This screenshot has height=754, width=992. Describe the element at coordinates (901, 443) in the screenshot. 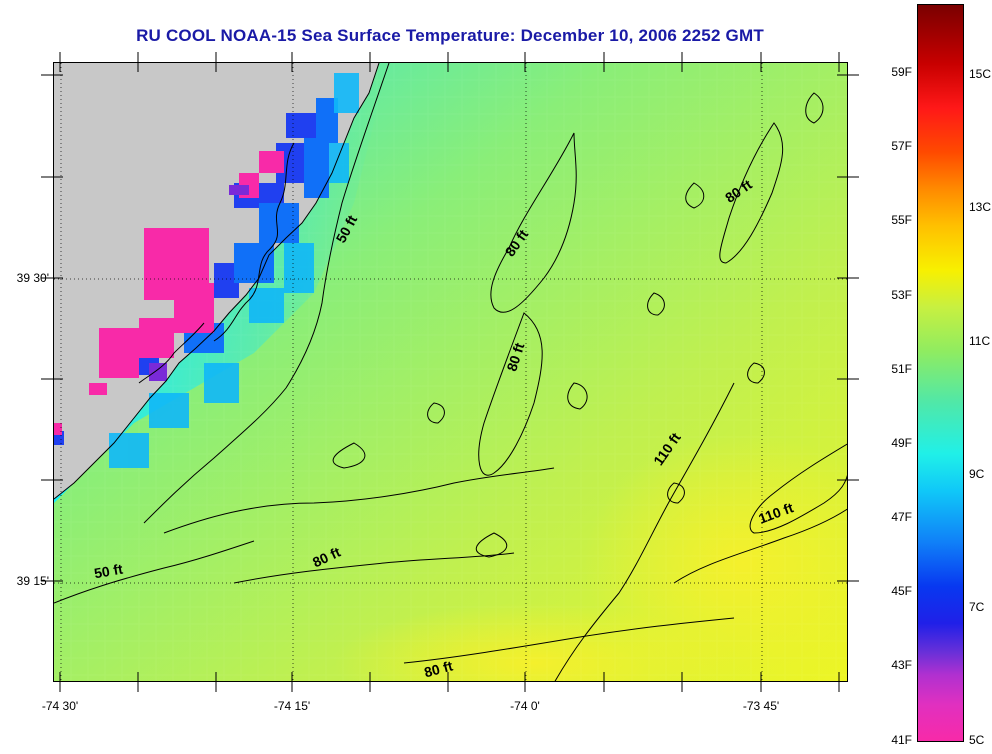

I see `colorbar-f-label: 49F` at that location.